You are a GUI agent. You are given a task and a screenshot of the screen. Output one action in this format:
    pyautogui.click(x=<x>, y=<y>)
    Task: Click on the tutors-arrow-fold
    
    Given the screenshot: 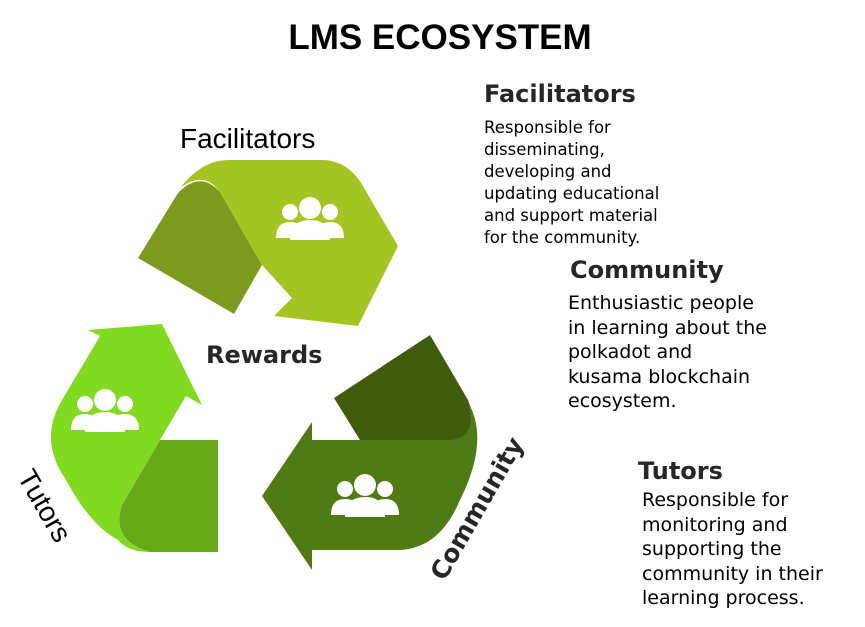 What is the action you would take?
    pyautogui.click(x=168, y=496)
    